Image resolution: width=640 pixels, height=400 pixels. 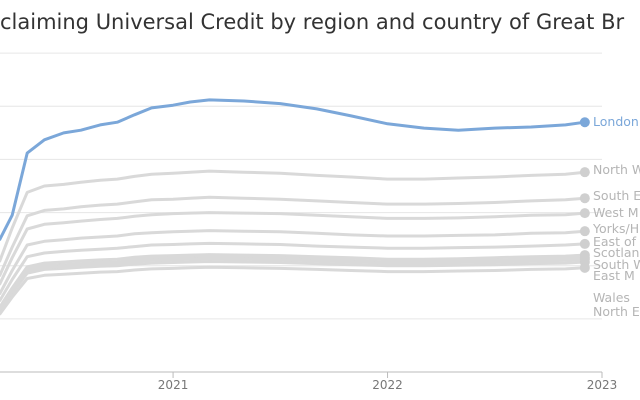 What do you see at coordinates (616, 121) in the screenshot?
I see `series-label: London` at bounding box center [616, 121].